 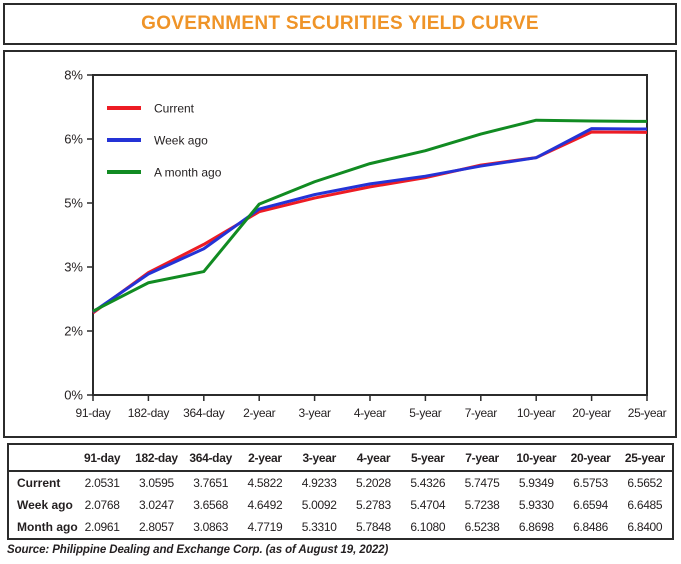 I want to click on x-axis-label: 7-year, so click(x=481, y=413).